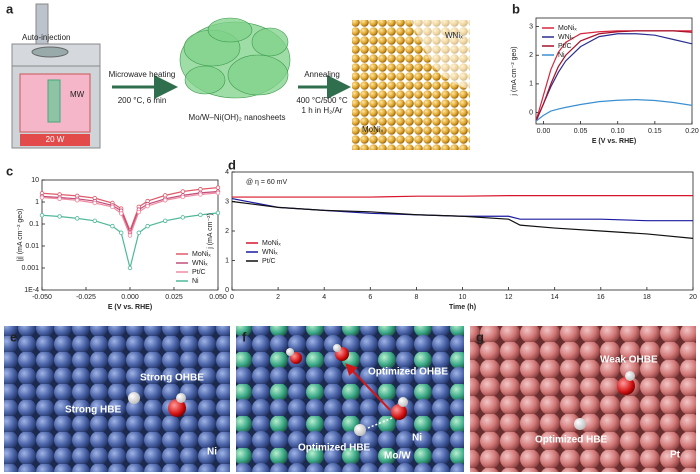  Describe the element at coordinates (655, 131) in the screenshot. I see `x-tick-label: 0.15` at that location.